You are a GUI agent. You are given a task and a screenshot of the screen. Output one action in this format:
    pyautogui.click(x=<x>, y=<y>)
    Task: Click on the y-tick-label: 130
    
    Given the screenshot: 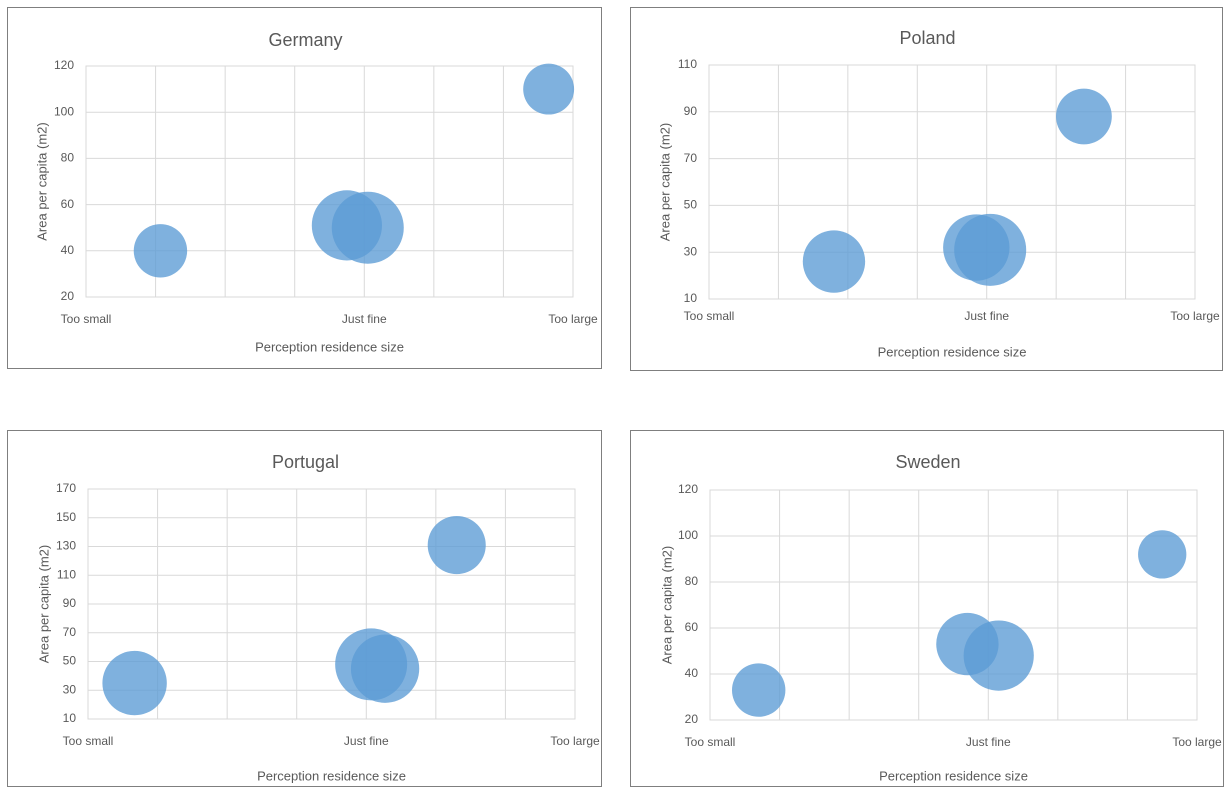 What is the action you would take?
    pyautogui.click(x=66, y=546)
    